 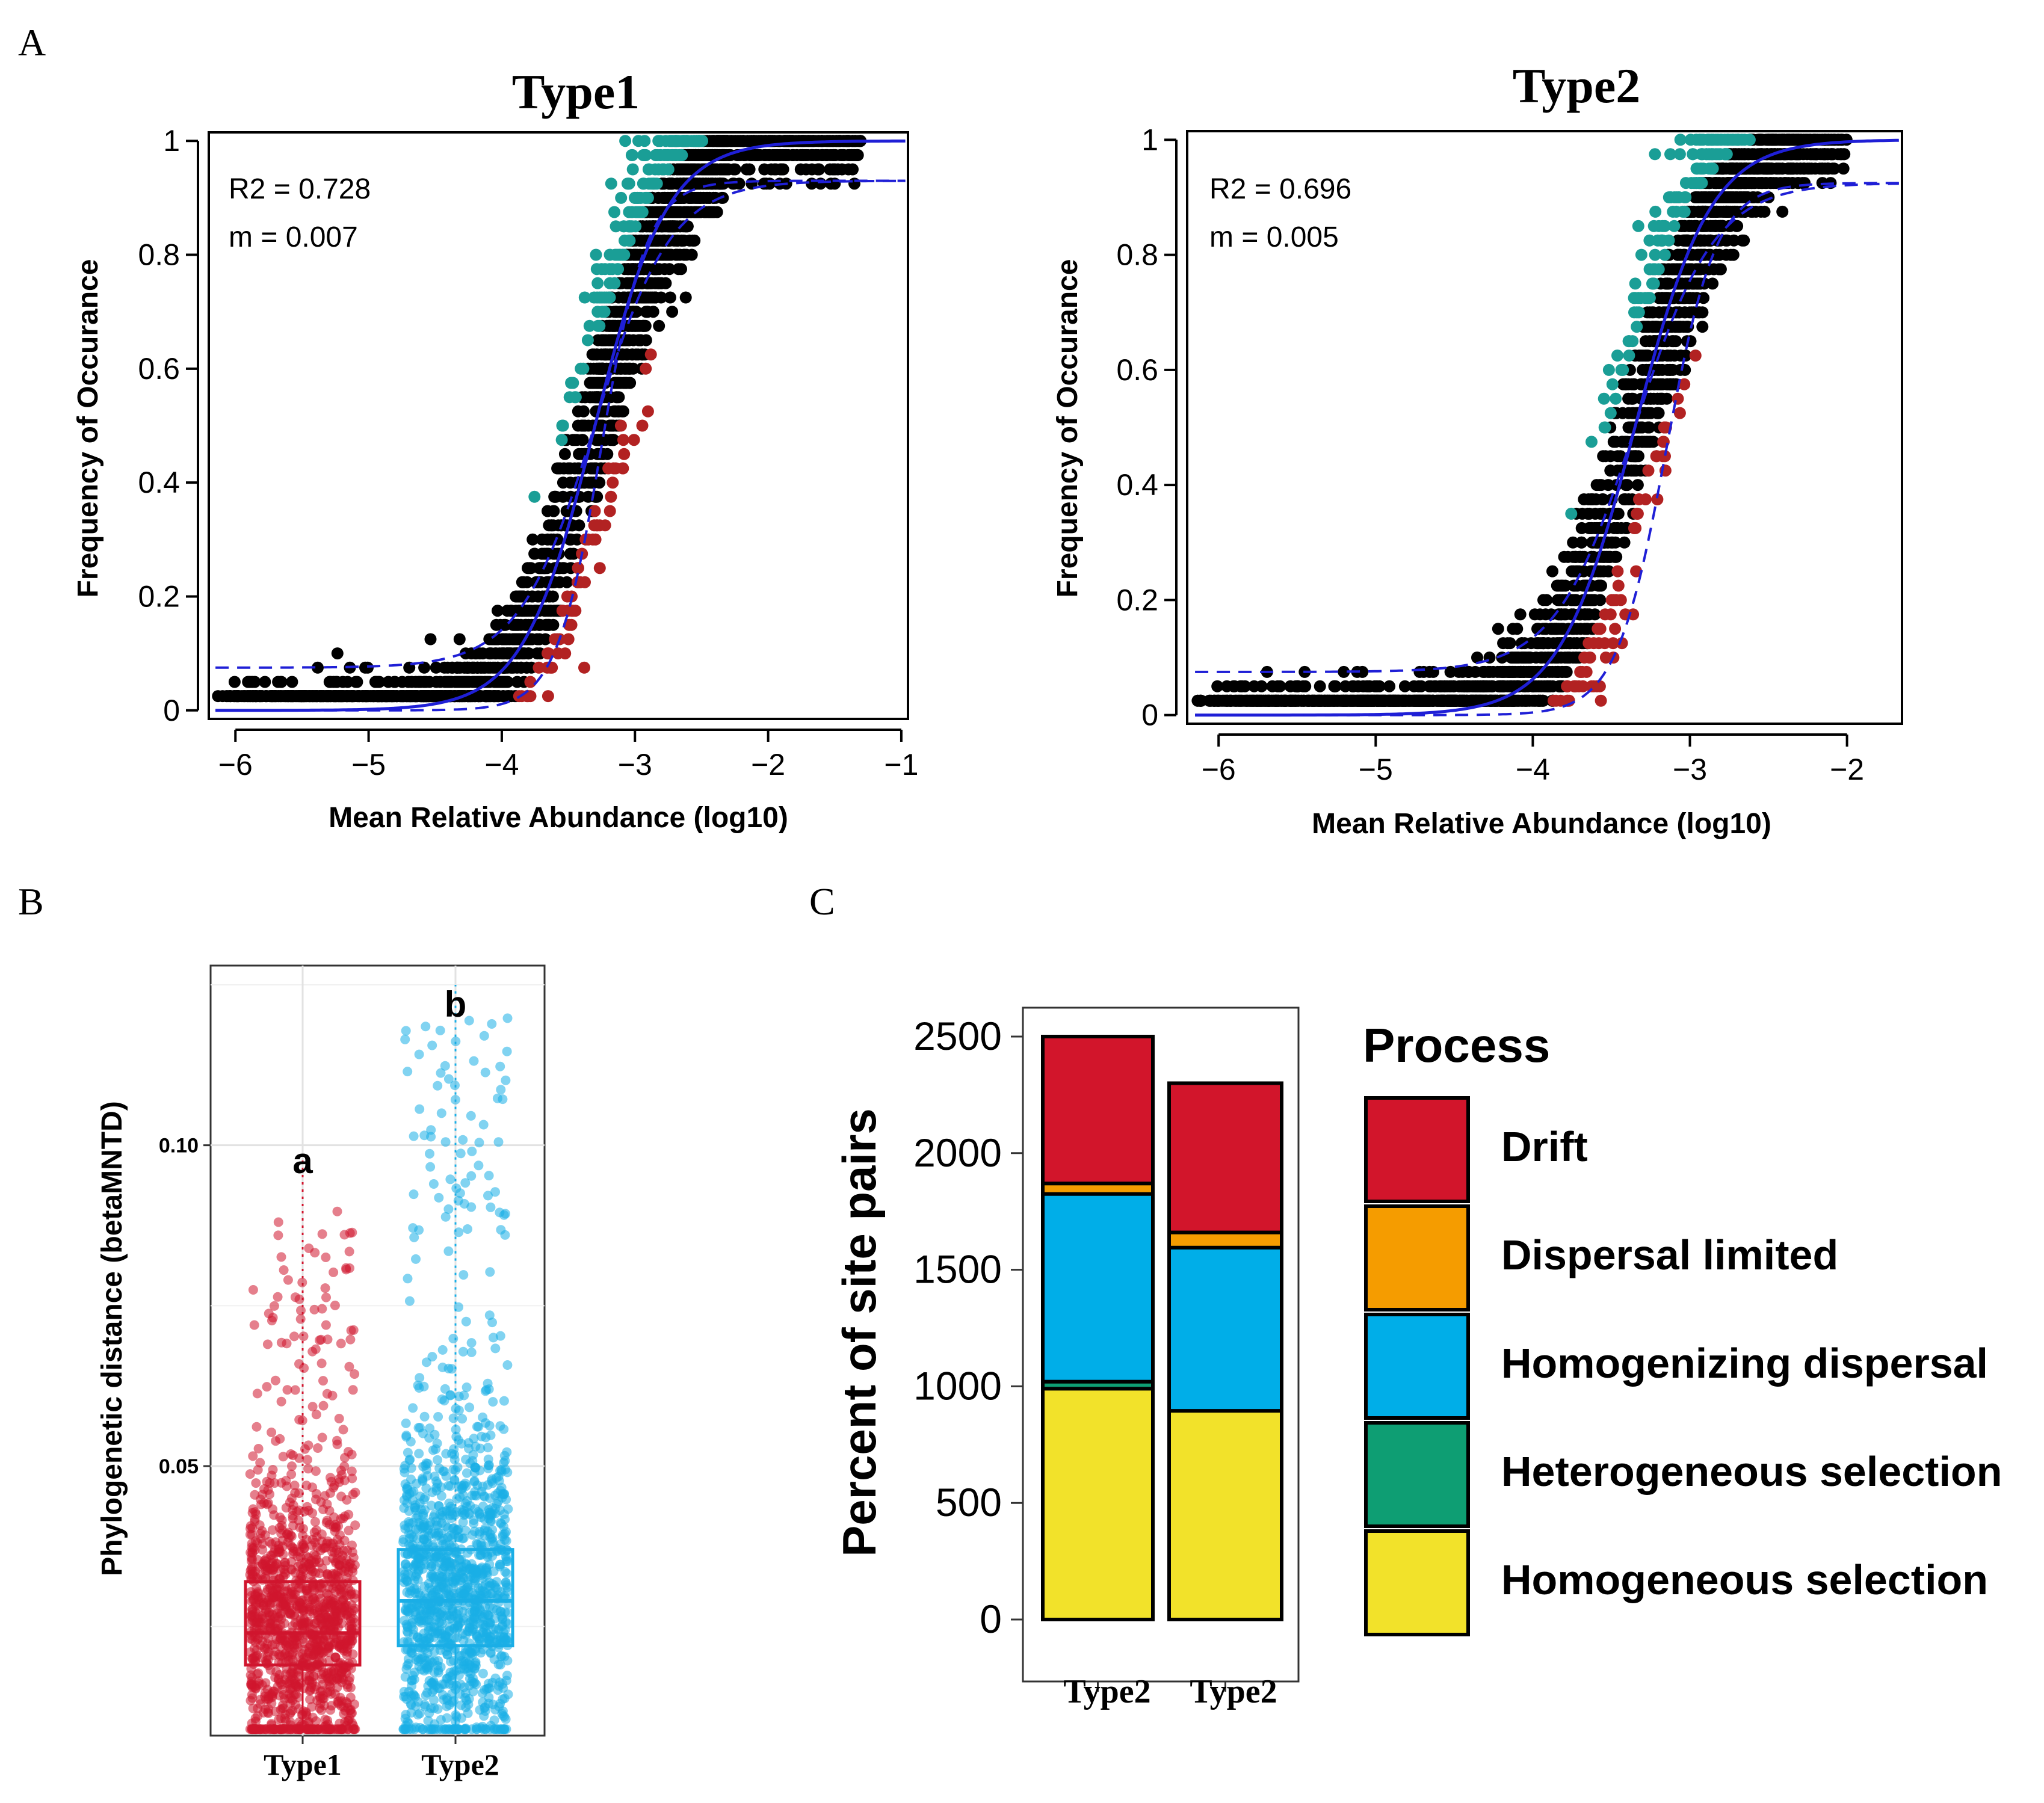 I want to click on y-tick-label: 0.4, so click(x=159, y=482).